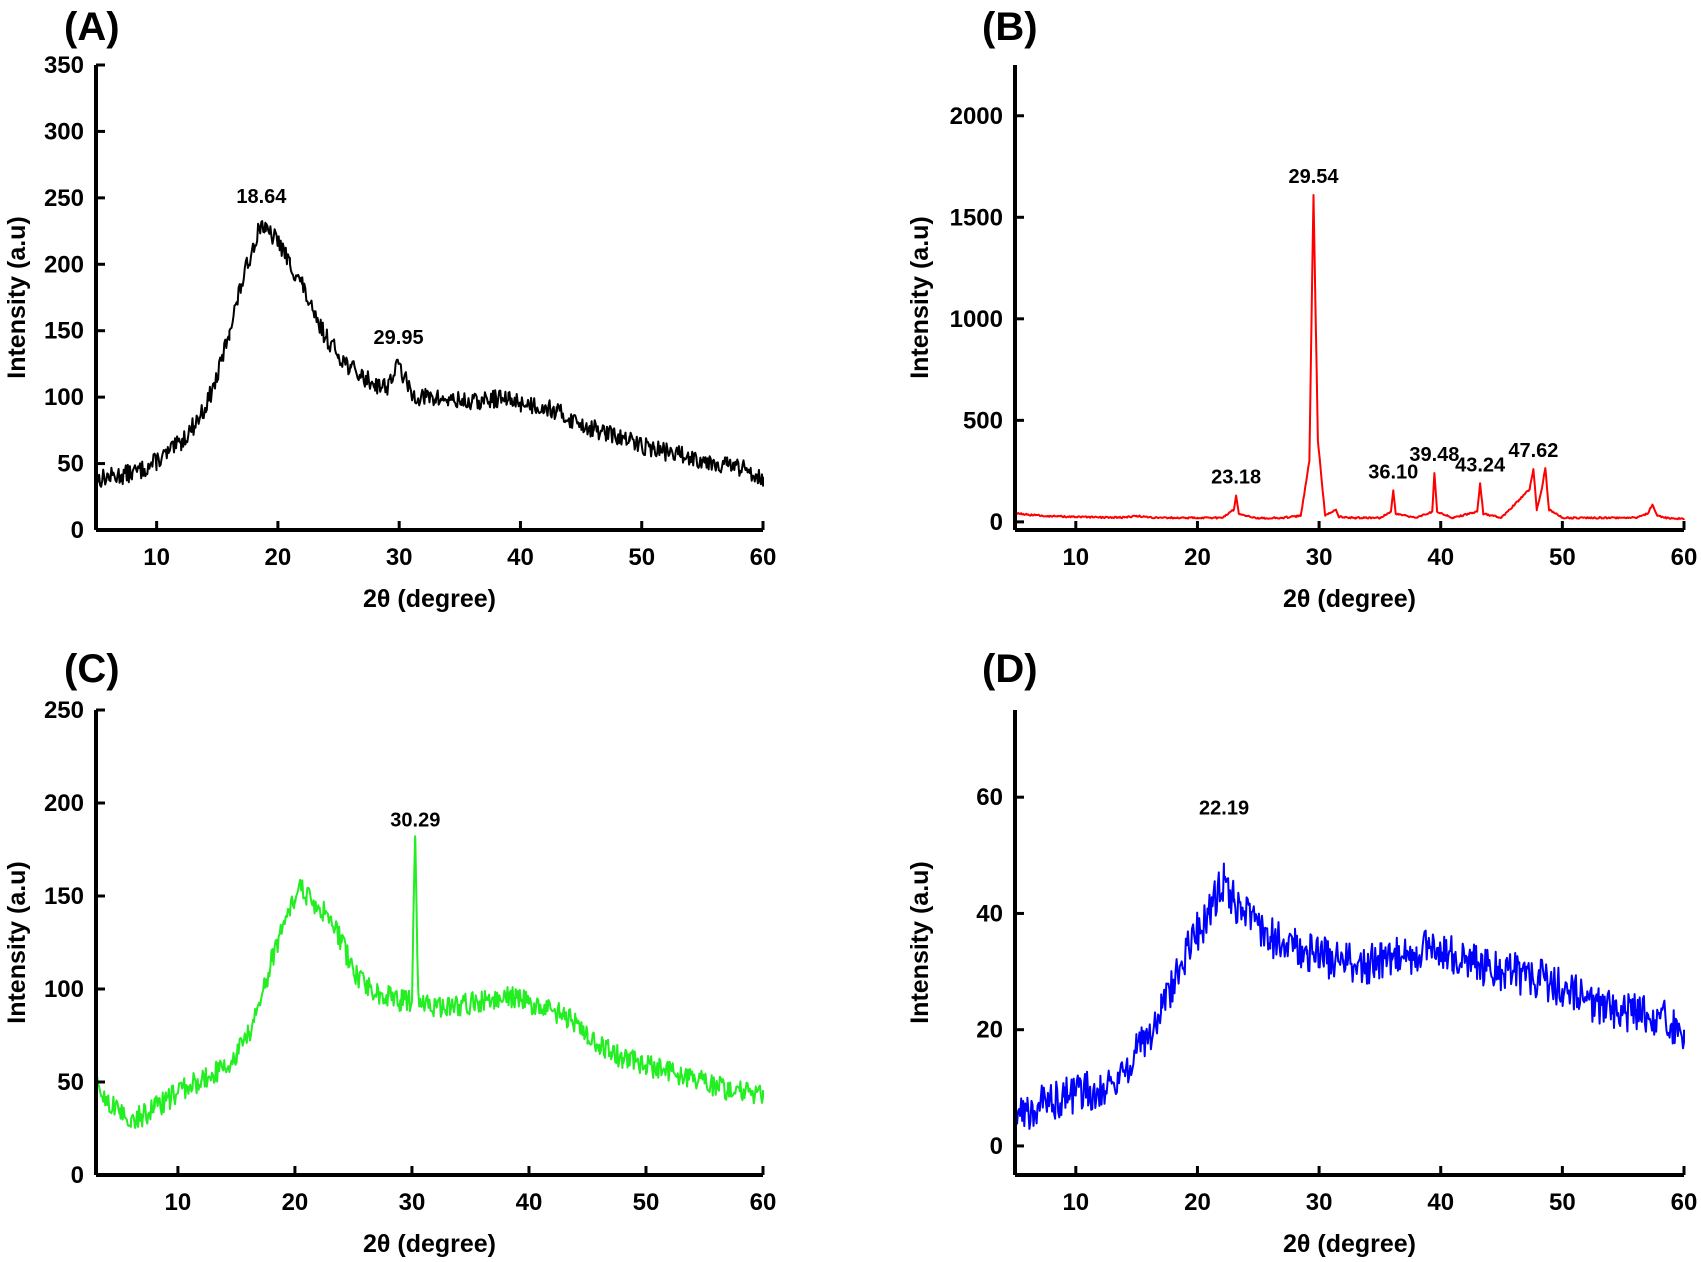 The image size is (1701, 1262). Describe the element at coordinates (1075, 557) in the screenshot. I see `panel-b-x-tick-label: 10` at that location.